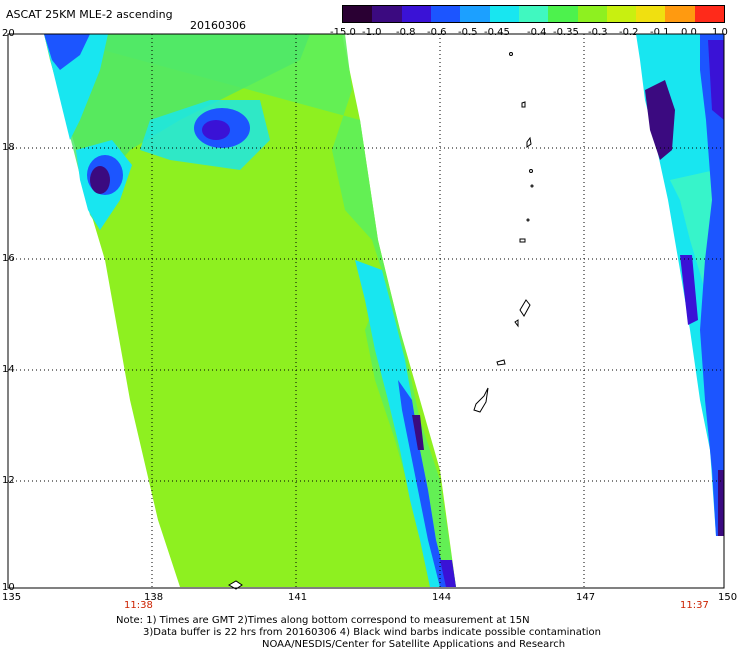  What do you see at coordinates (523, 104) in the screenshot?
I see `island-agrihan` at bounding box center [523, 104].